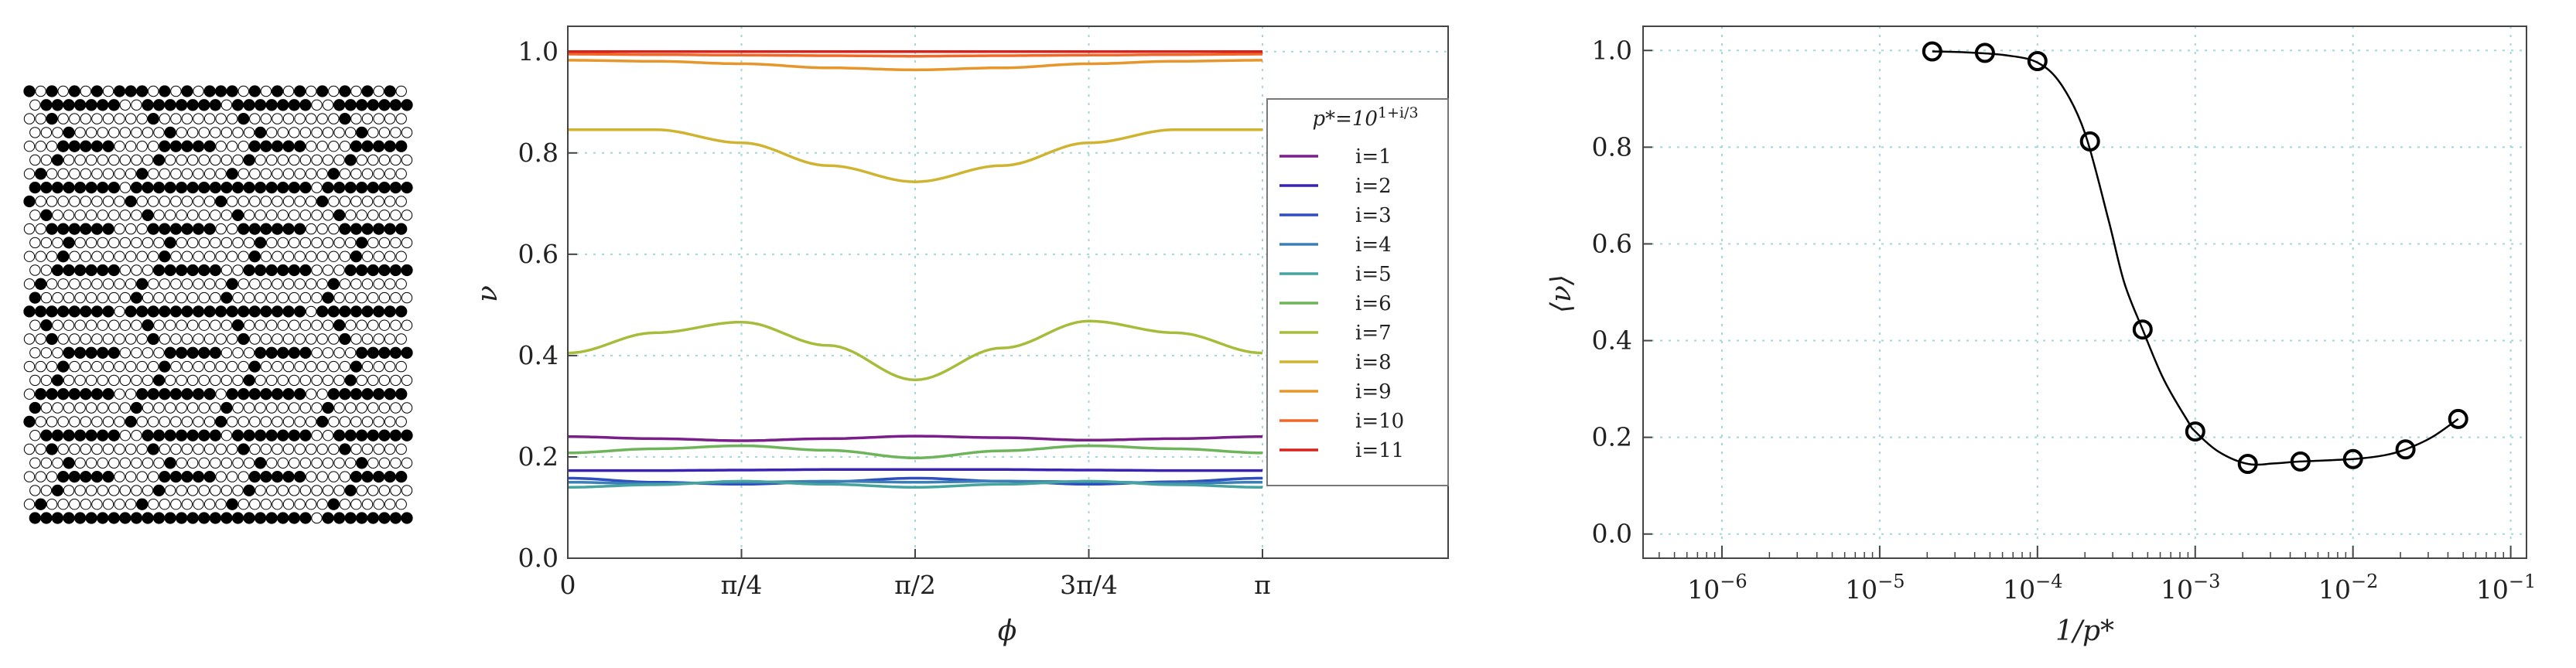 The width and height of the screenshot is (2576, 668). Describe the element at coordinates (1733, 581) in the screenshot. I see `x-tick-exp: −6` at that location.